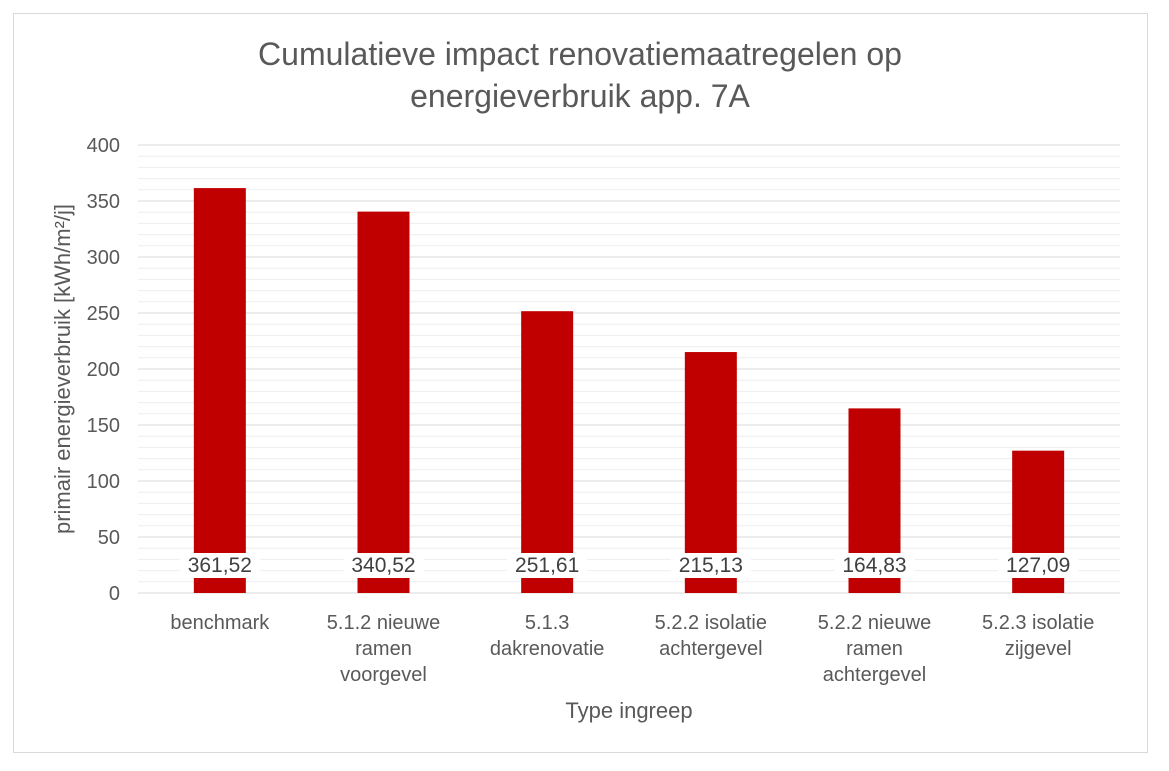  Describe the element at coordinates (580, 96) in the screenshot. I see `chart-title-line: energieverbruik app. 7A` at that location.